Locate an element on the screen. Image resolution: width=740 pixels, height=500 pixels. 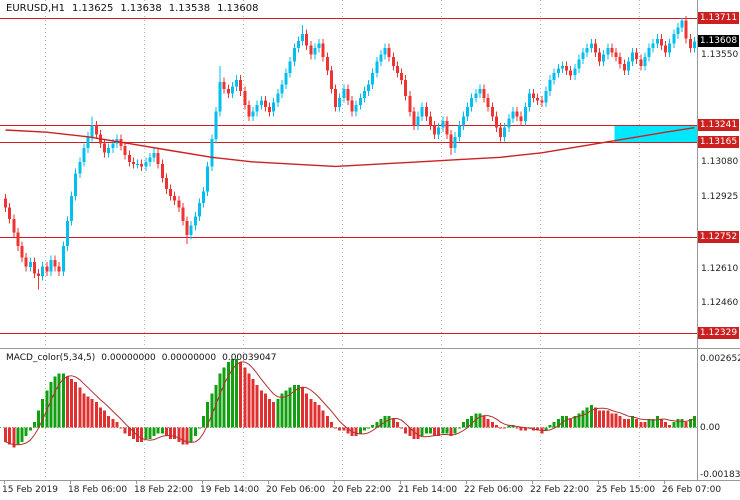
quote-open: 1.13625 is located at coordinates (93, 8).